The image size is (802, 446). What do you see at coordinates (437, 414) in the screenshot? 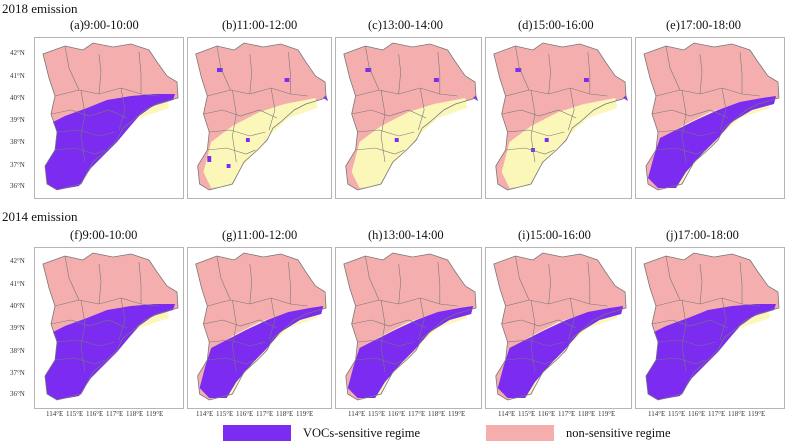
I see `lon-tick-h-4: 118°E` at bounding box center [437, 414].